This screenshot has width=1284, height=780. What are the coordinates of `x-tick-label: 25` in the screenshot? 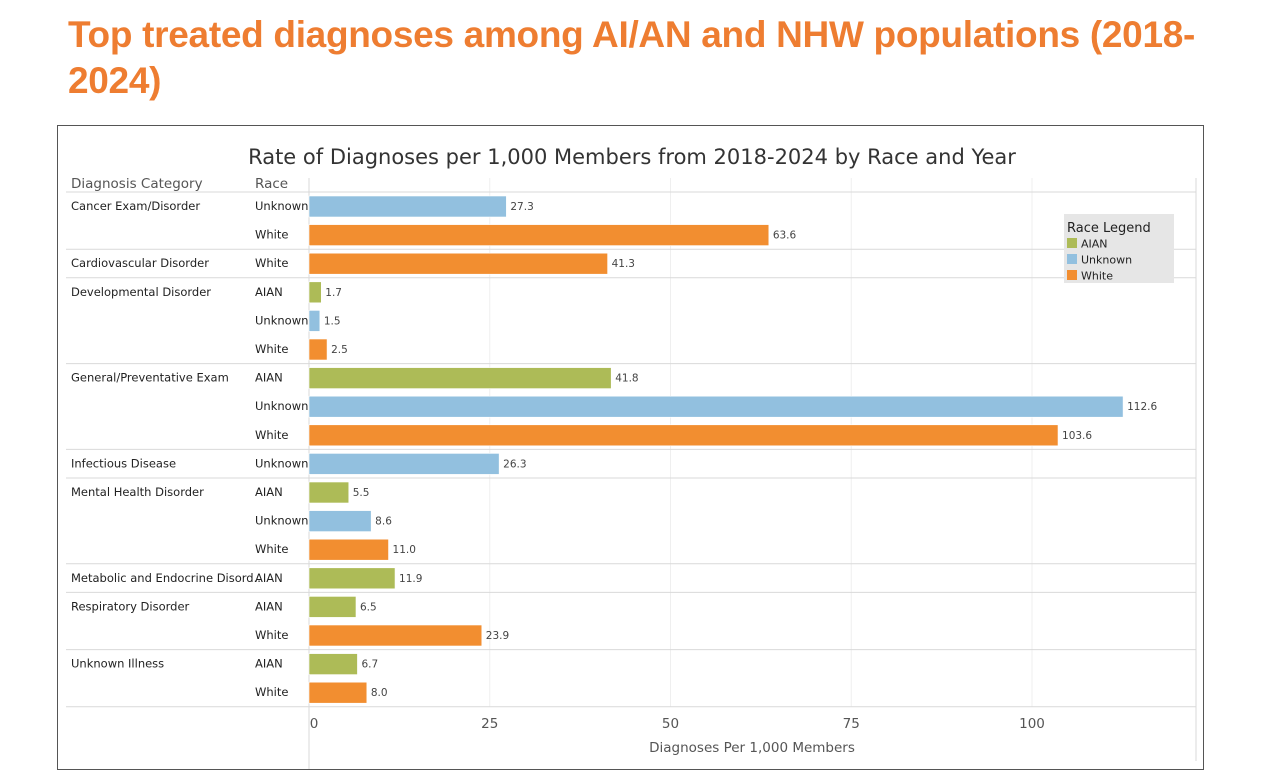 It's located at (489, 724).